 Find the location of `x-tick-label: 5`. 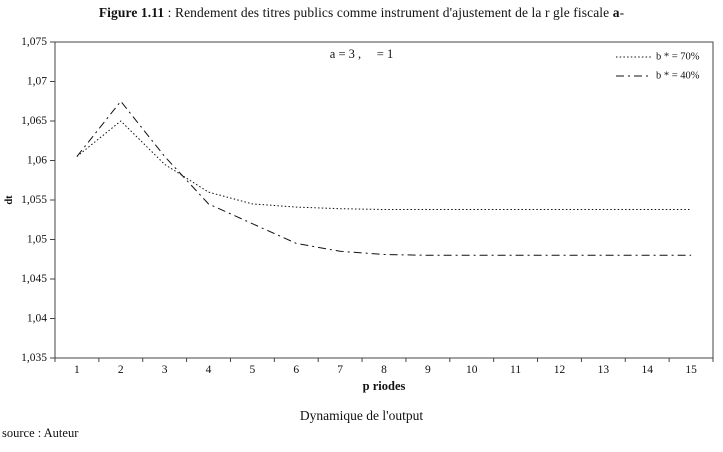

x-tick-label: 5 is located at coordinates (253, 370).